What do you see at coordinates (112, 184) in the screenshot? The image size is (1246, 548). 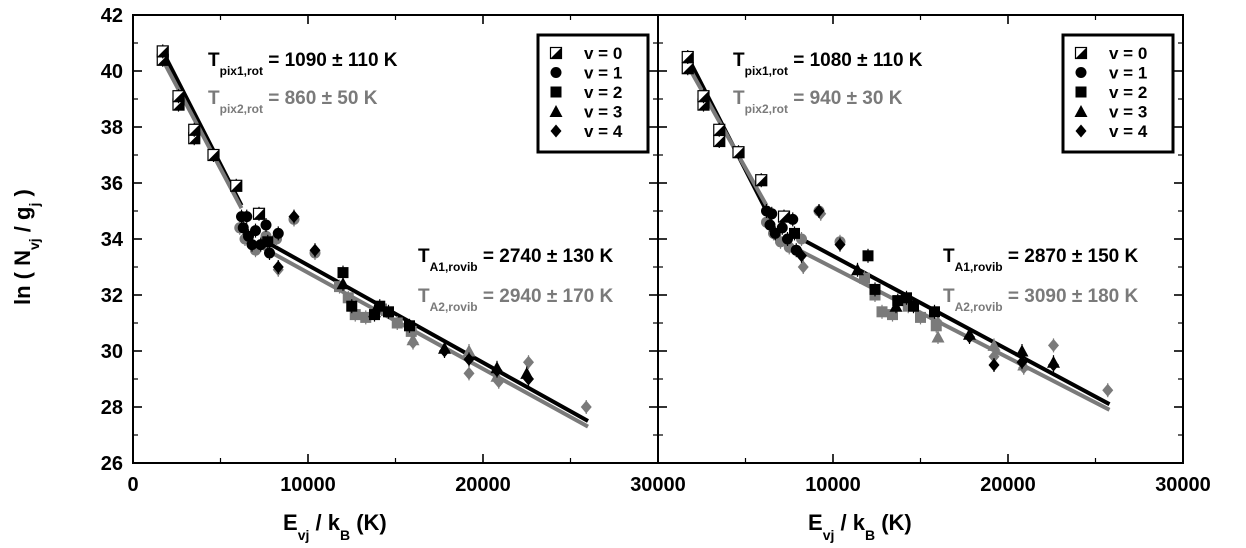 I see `y-tick-label: 36` at bounding box center [112, 184].